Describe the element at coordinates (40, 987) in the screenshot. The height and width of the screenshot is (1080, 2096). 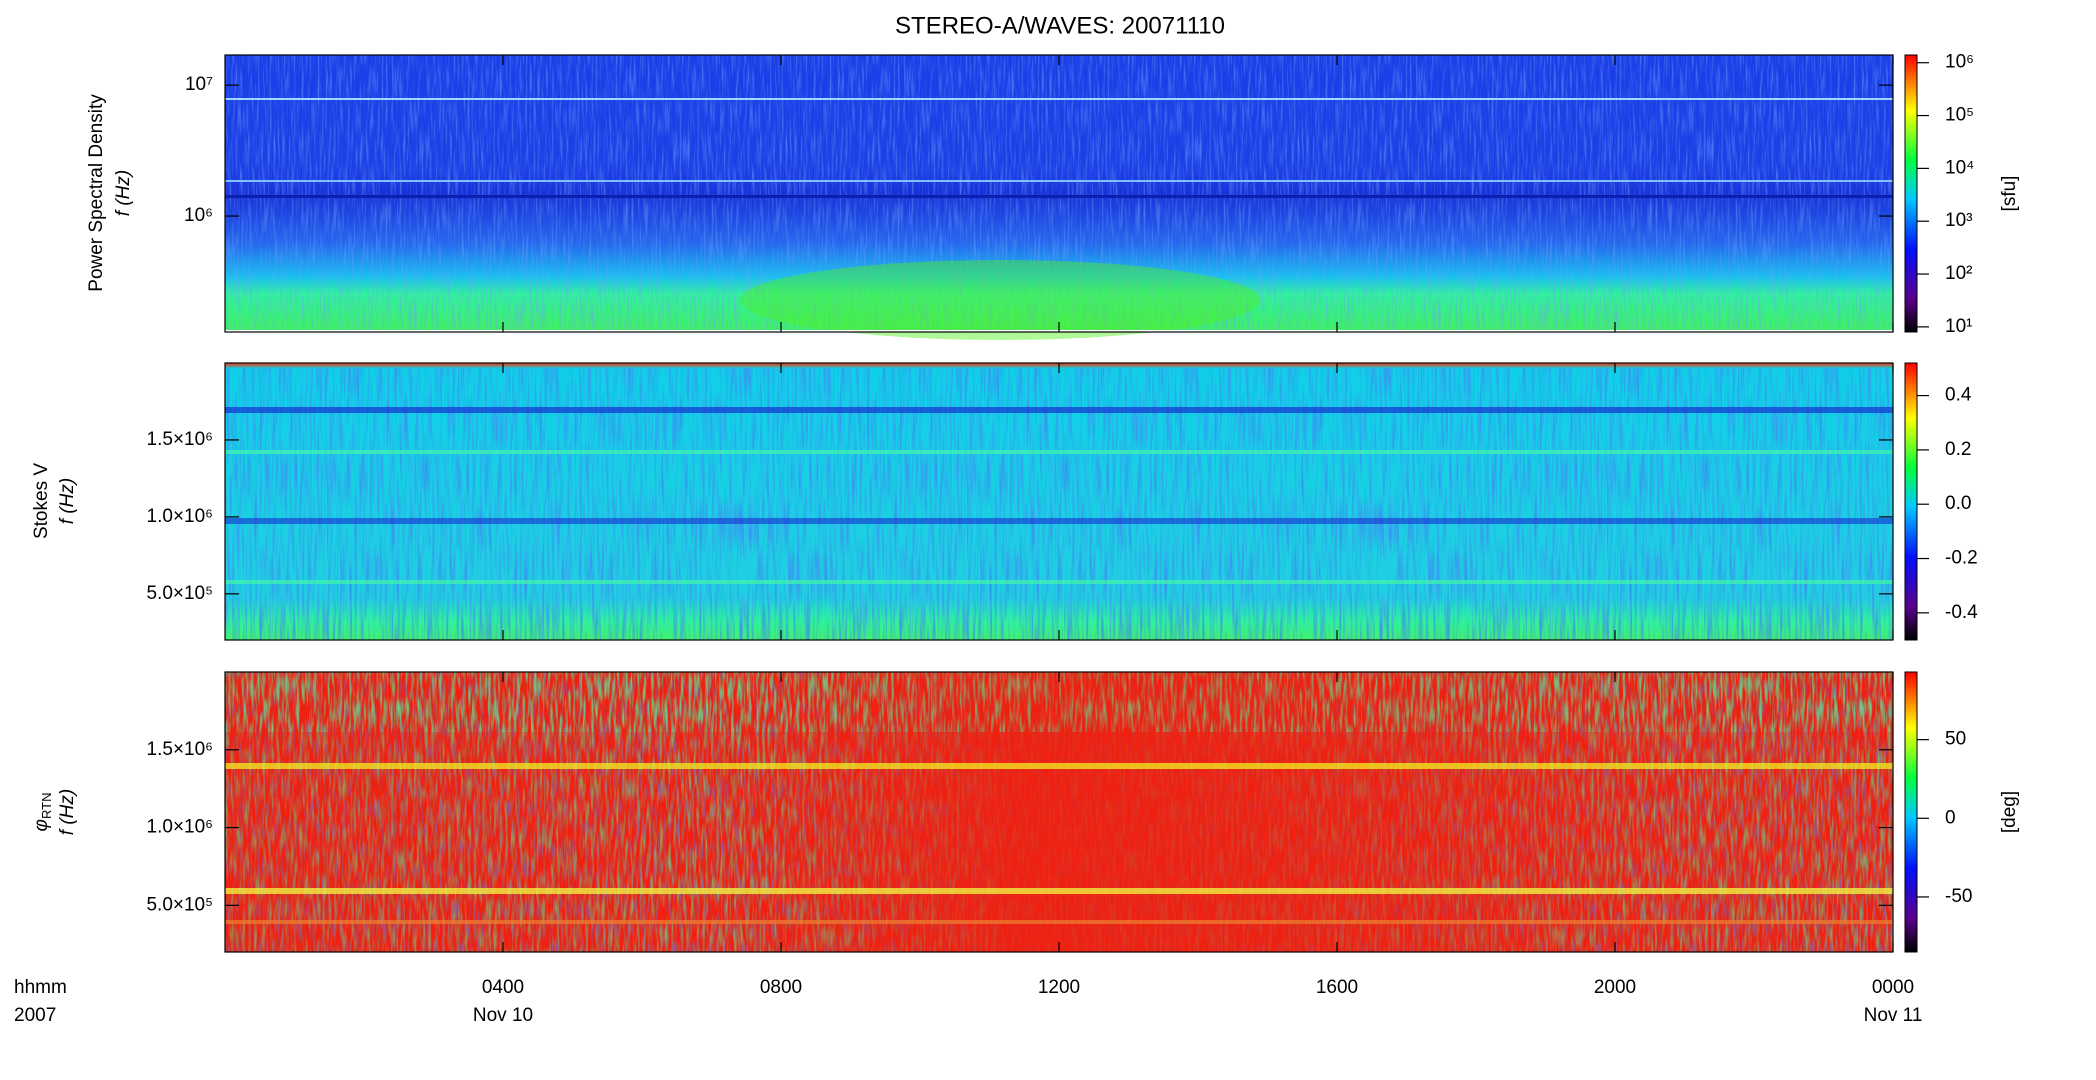
I see `x-corner-label: hhmm` at that location.